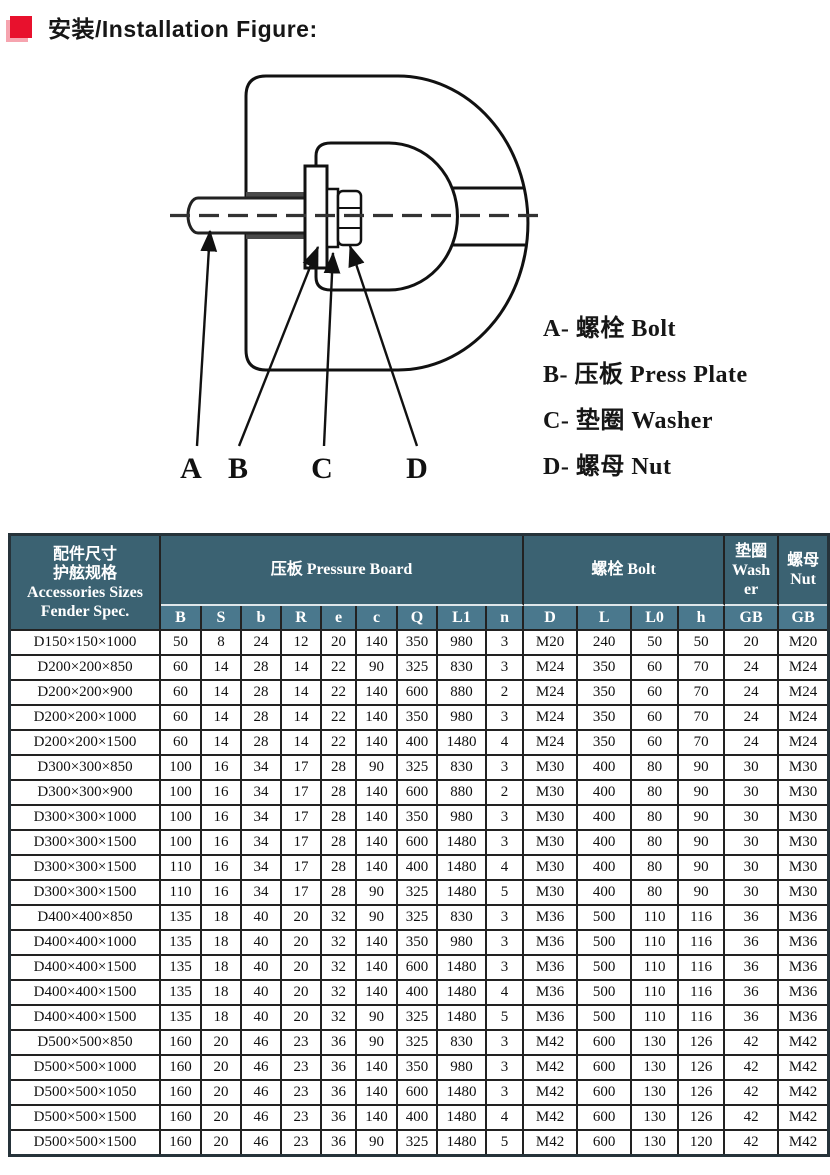 The height and width of the screenshot is (1175, 830). I want to click on value-cell: 17, so click(302, 893).